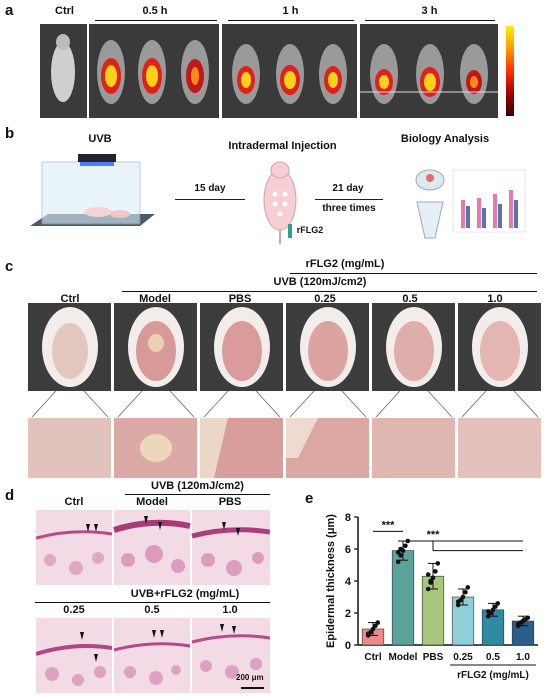 The width and height of the screenshot is (550, 699). I want to click on y-tick-label: 2, so click(348, 614).